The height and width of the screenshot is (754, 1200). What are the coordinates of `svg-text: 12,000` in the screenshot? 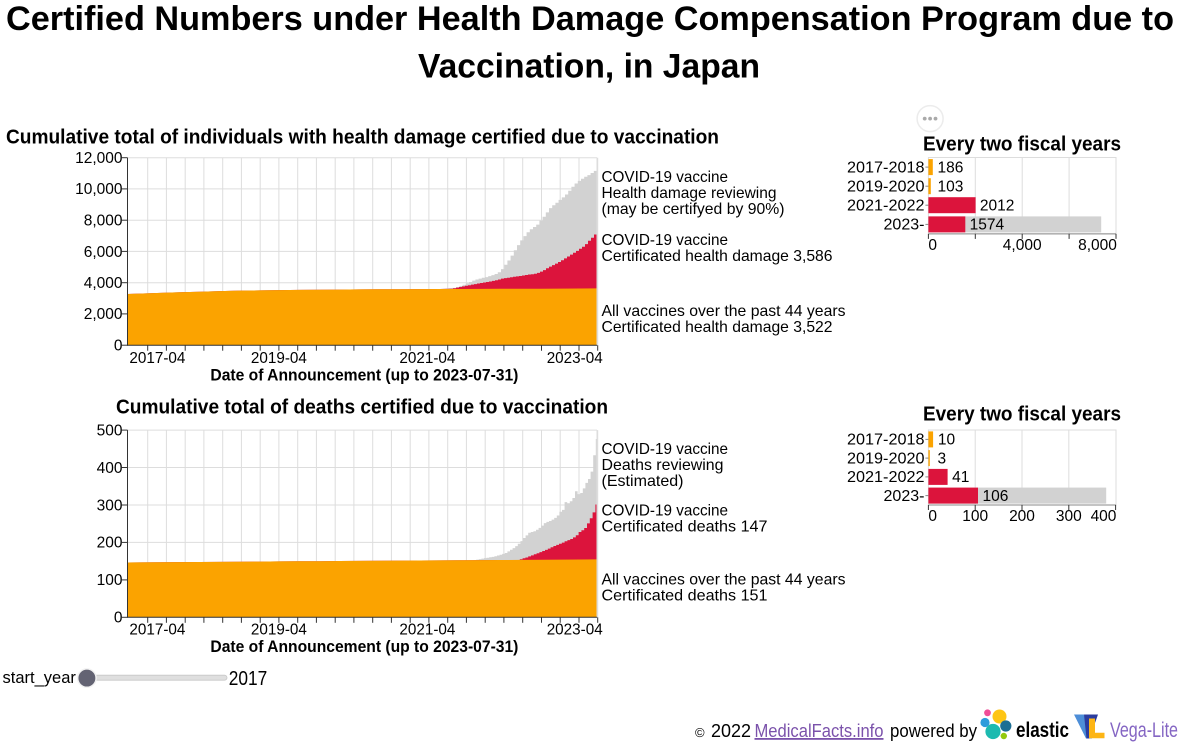 It's located at (99, 158).